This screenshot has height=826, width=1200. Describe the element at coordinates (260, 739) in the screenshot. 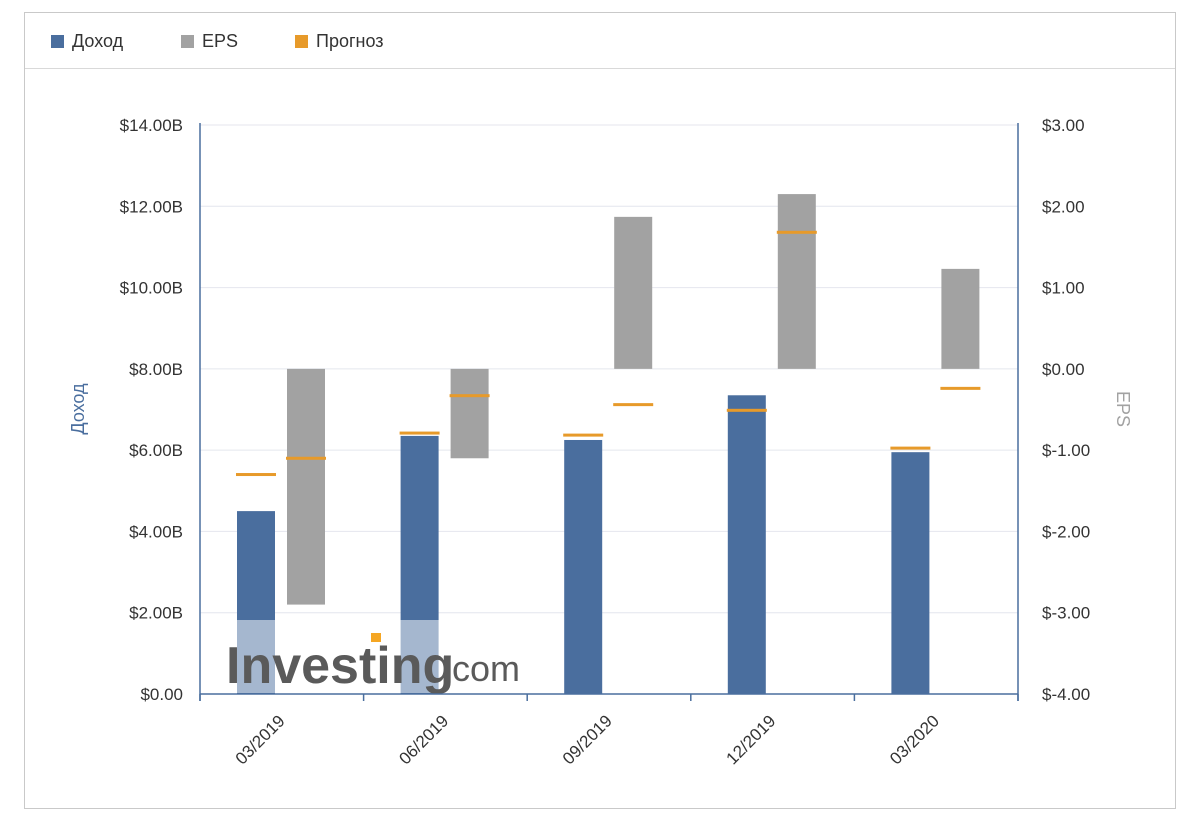

I see `x-tick-label: 03/2019` at that location.